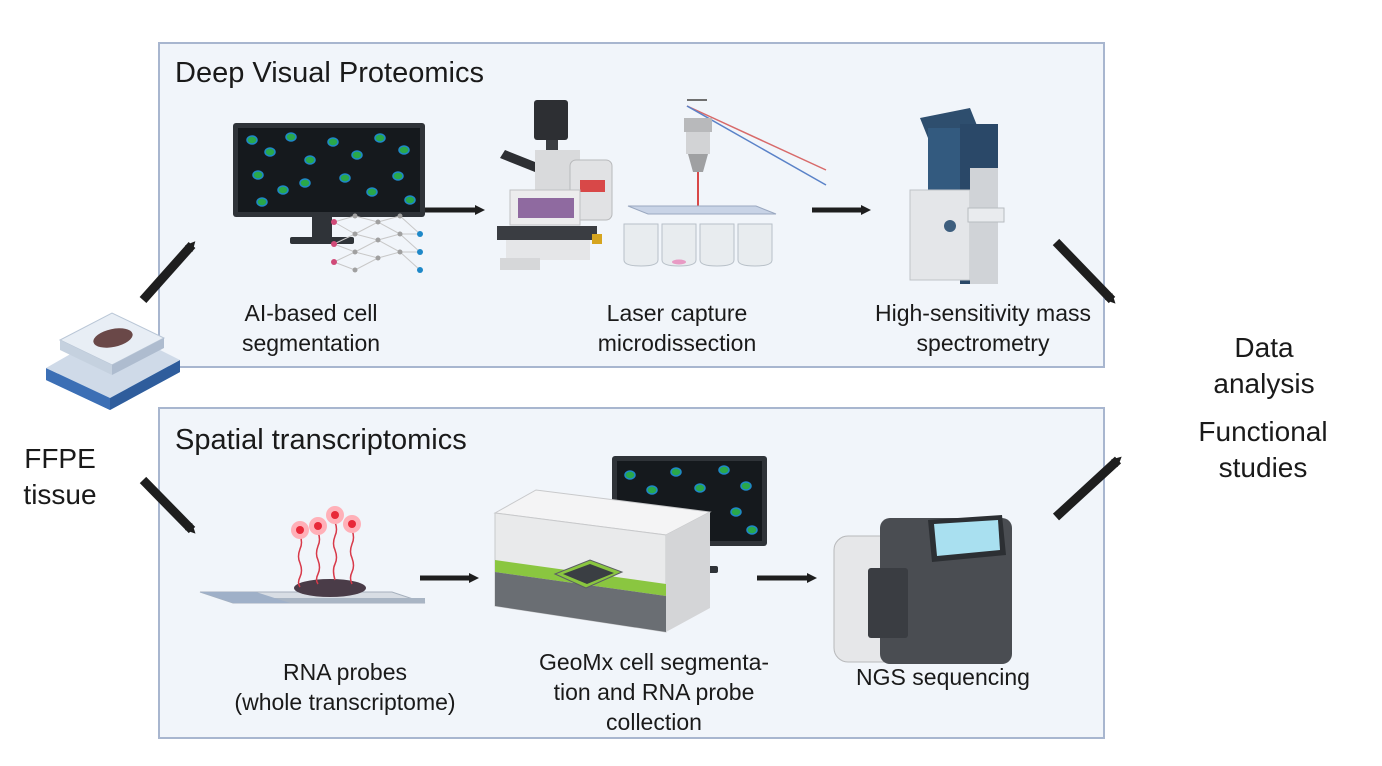 The image size is (1382, 766). What do you see at coordinates (1084, 271) in the screenshot?
I see `arrow-dvp-out` at bounding box center [1084, 271].